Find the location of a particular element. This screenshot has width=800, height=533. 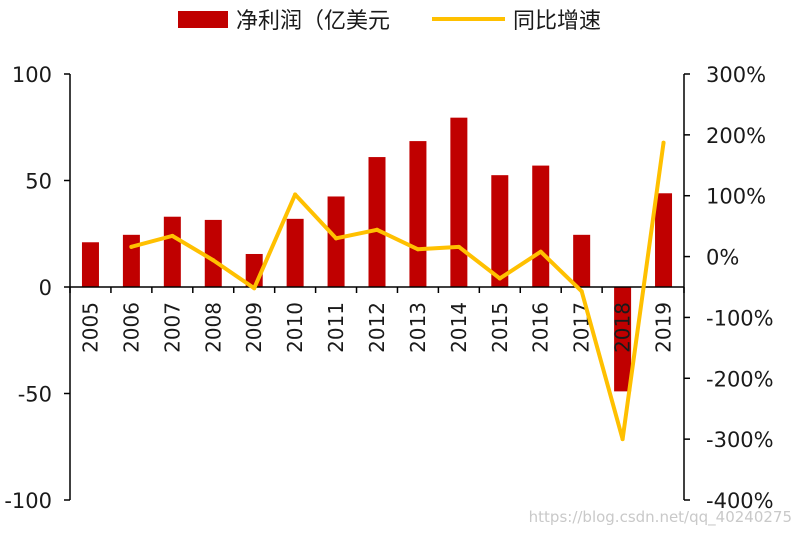

x-axis-tick-label: 2019 is located at coordinates (664, 327).